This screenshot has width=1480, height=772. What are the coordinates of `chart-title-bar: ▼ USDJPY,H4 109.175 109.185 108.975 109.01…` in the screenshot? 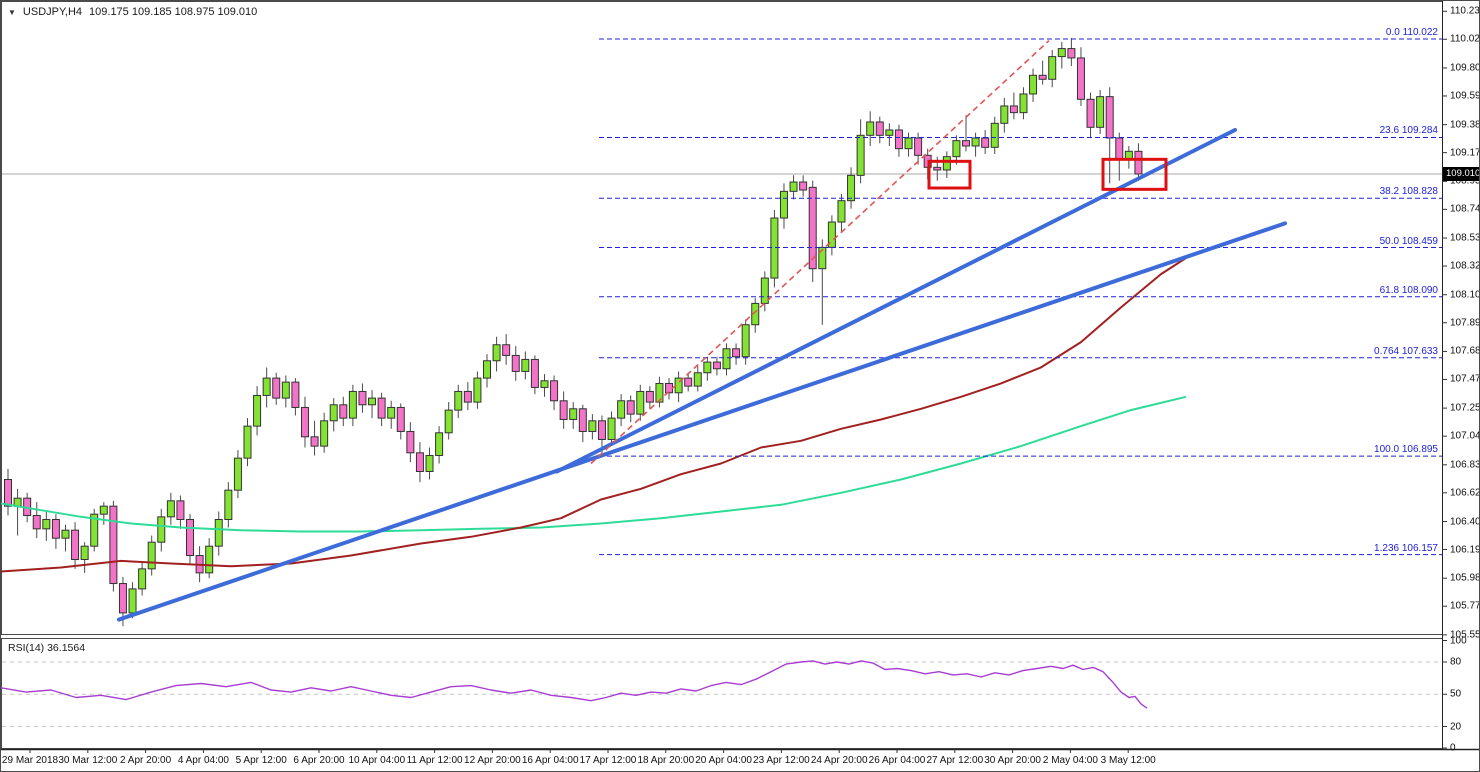 It's located at (132, 12).